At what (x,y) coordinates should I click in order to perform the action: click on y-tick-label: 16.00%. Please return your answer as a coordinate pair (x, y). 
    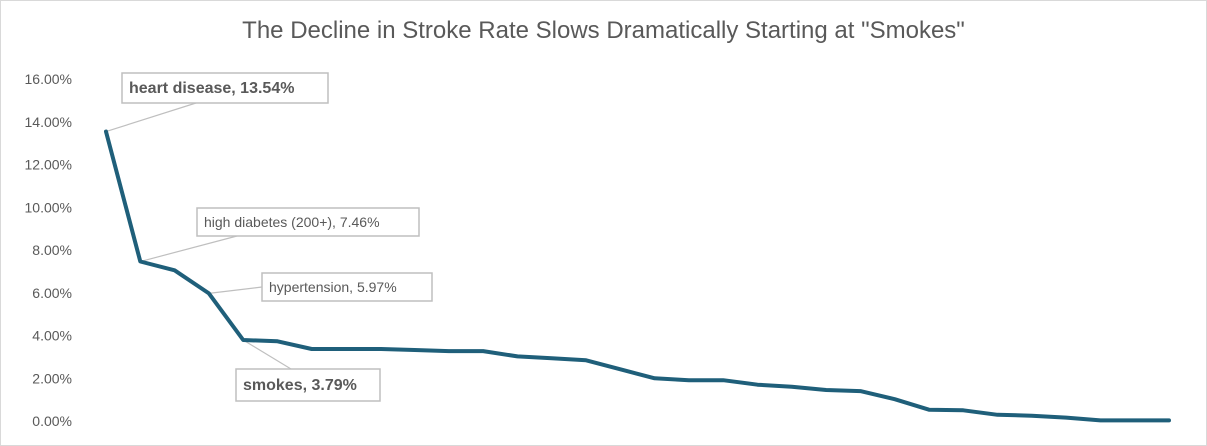
    Looking at the image, I should click on (48, 79).